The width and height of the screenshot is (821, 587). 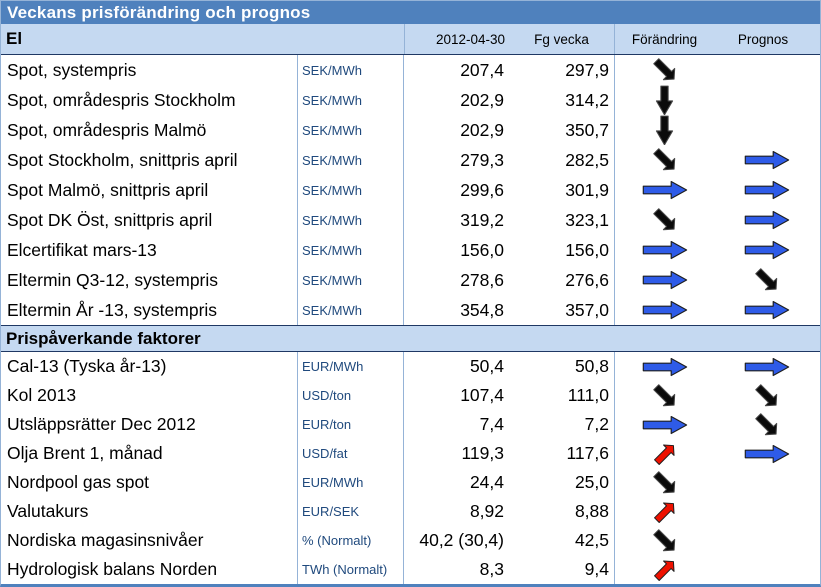 I want to click on report-title: Veckans prisförändring och prognos, so click(x=159, y=12).